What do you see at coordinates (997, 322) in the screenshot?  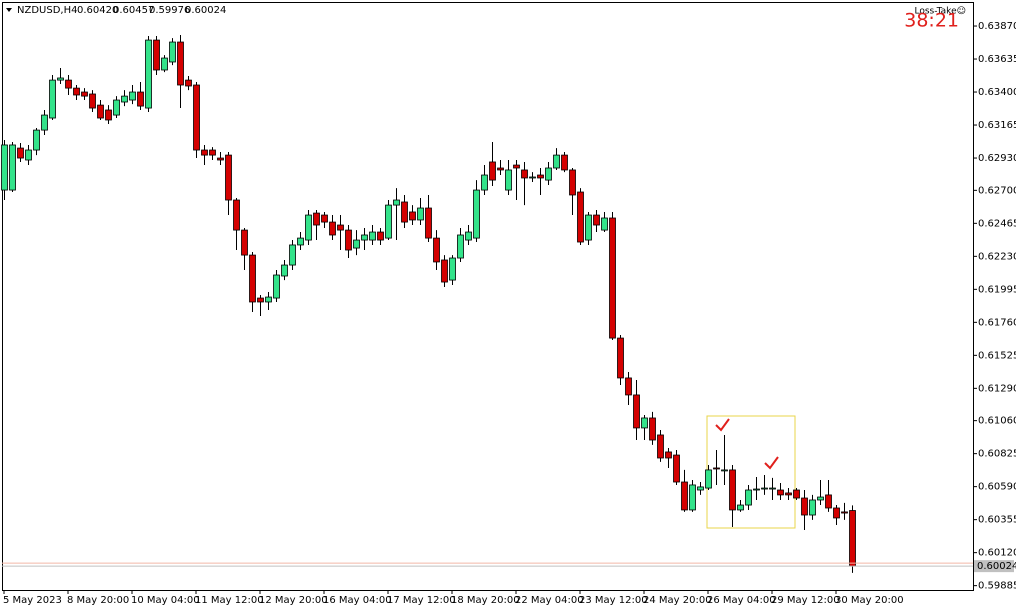 I see `y-tick-label: 0.61760` at bounding box center [997, 322].